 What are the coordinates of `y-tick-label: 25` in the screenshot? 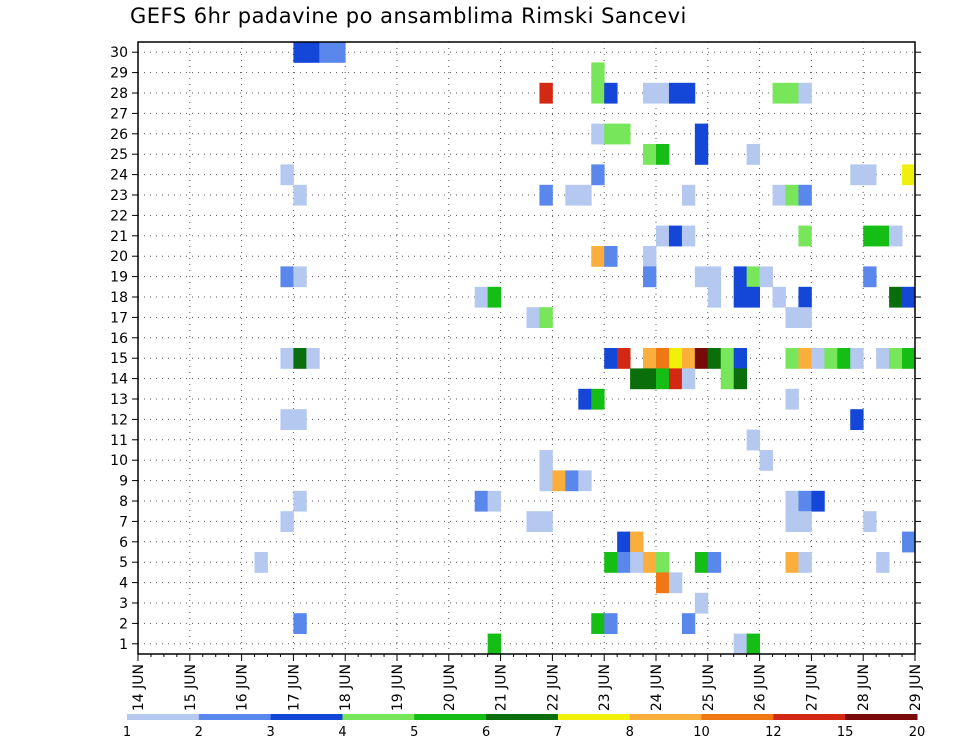 It's located at (119, 155).